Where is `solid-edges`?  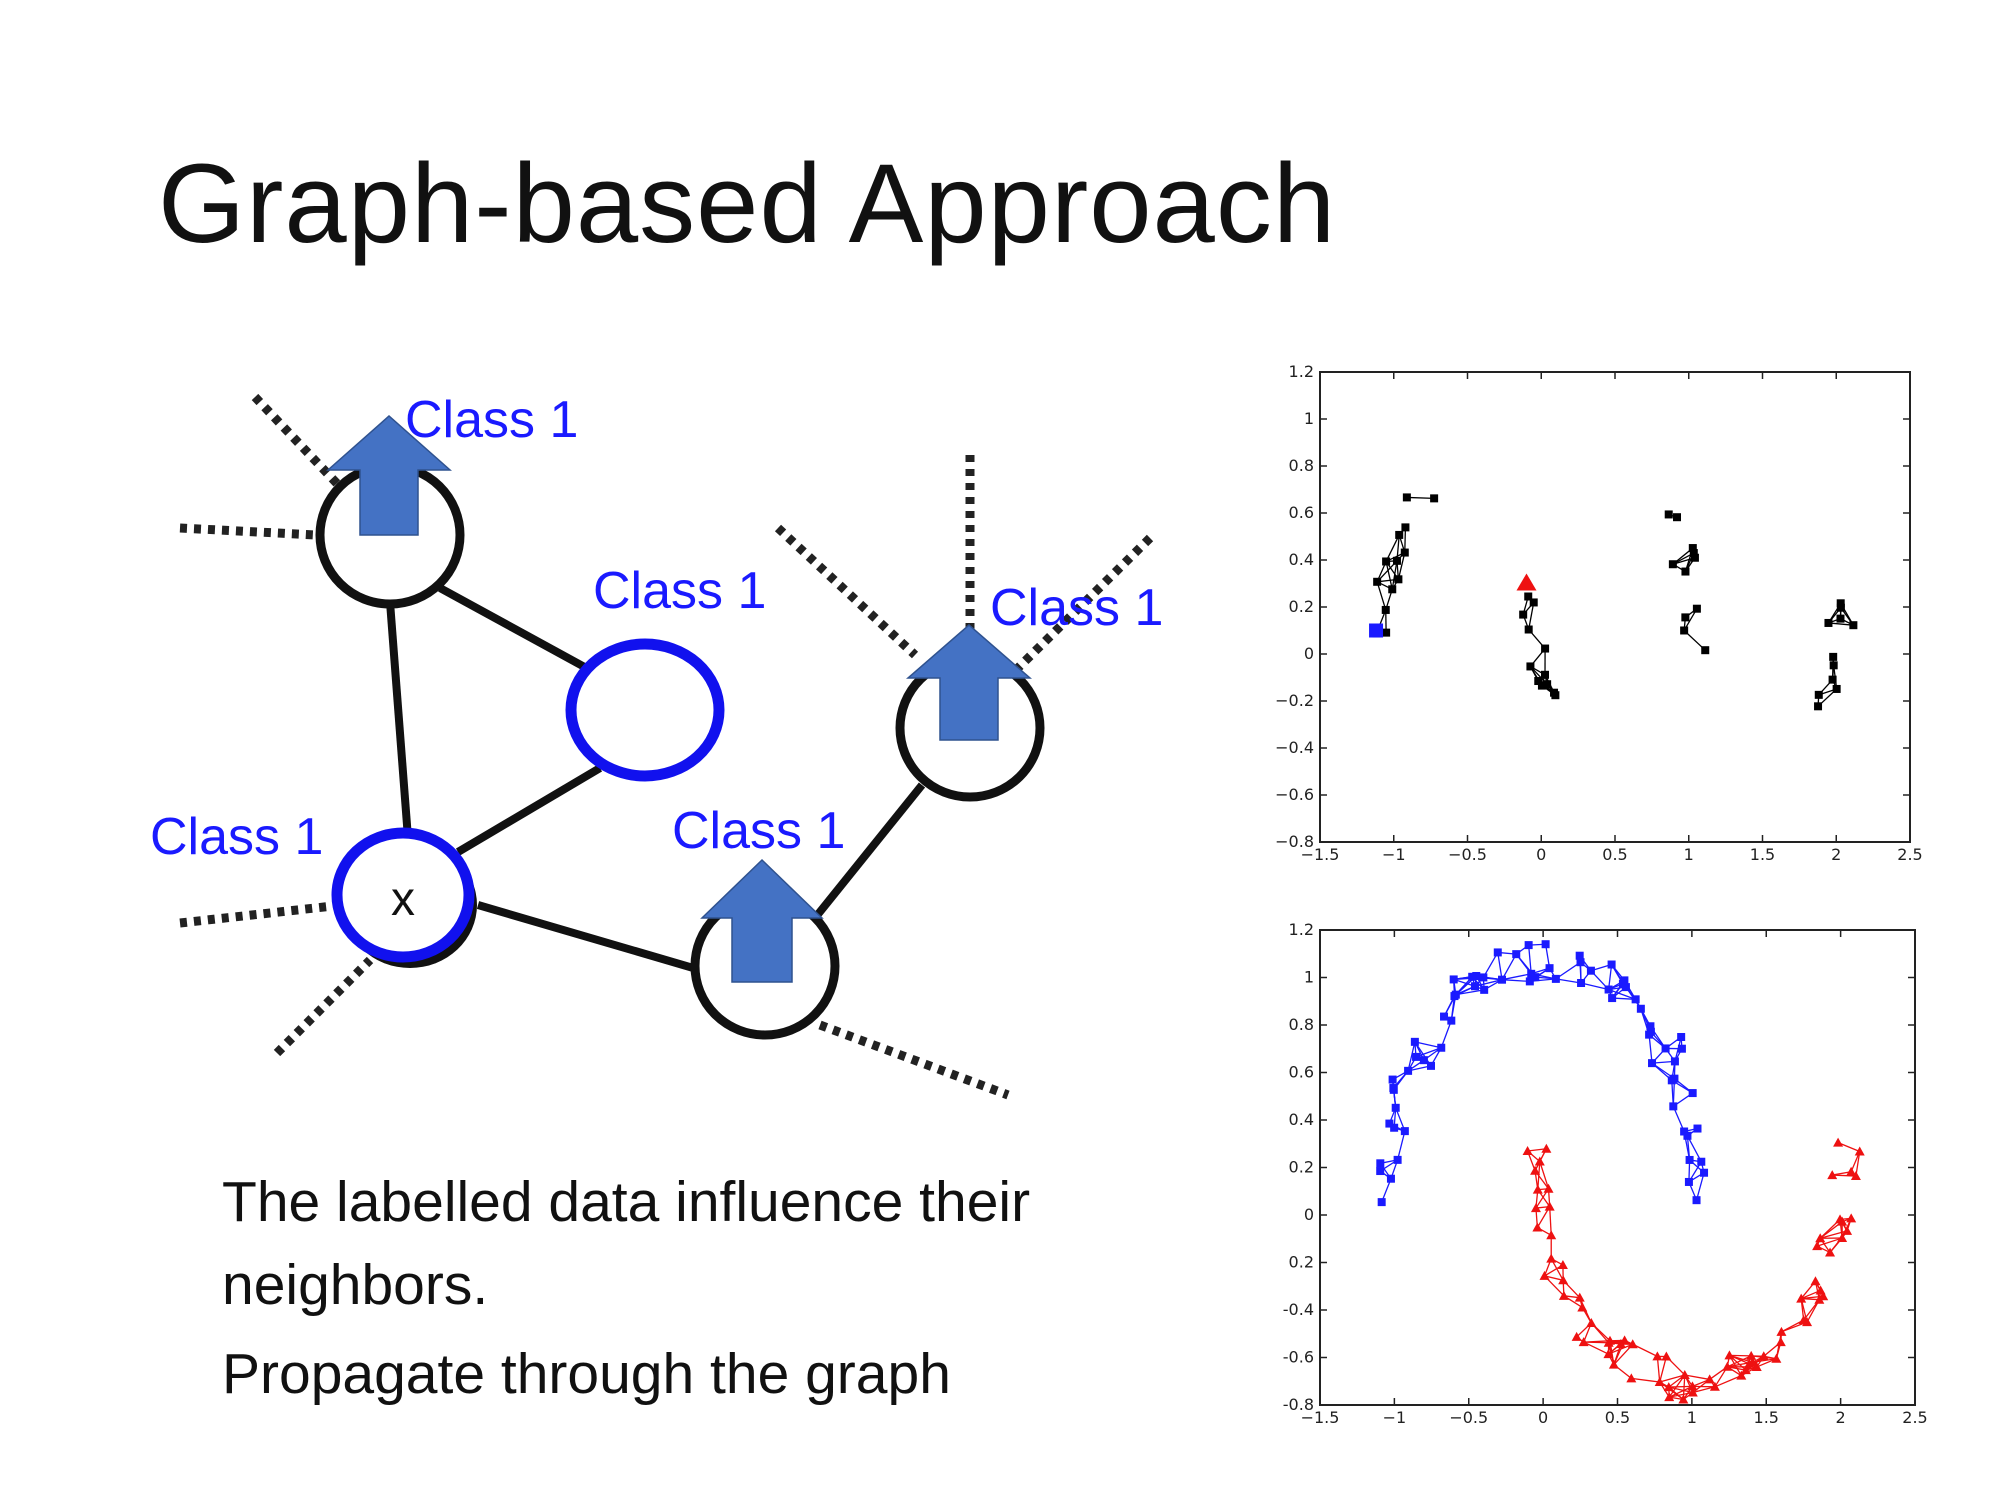
solid-edges is located at coordinates (656, 779).